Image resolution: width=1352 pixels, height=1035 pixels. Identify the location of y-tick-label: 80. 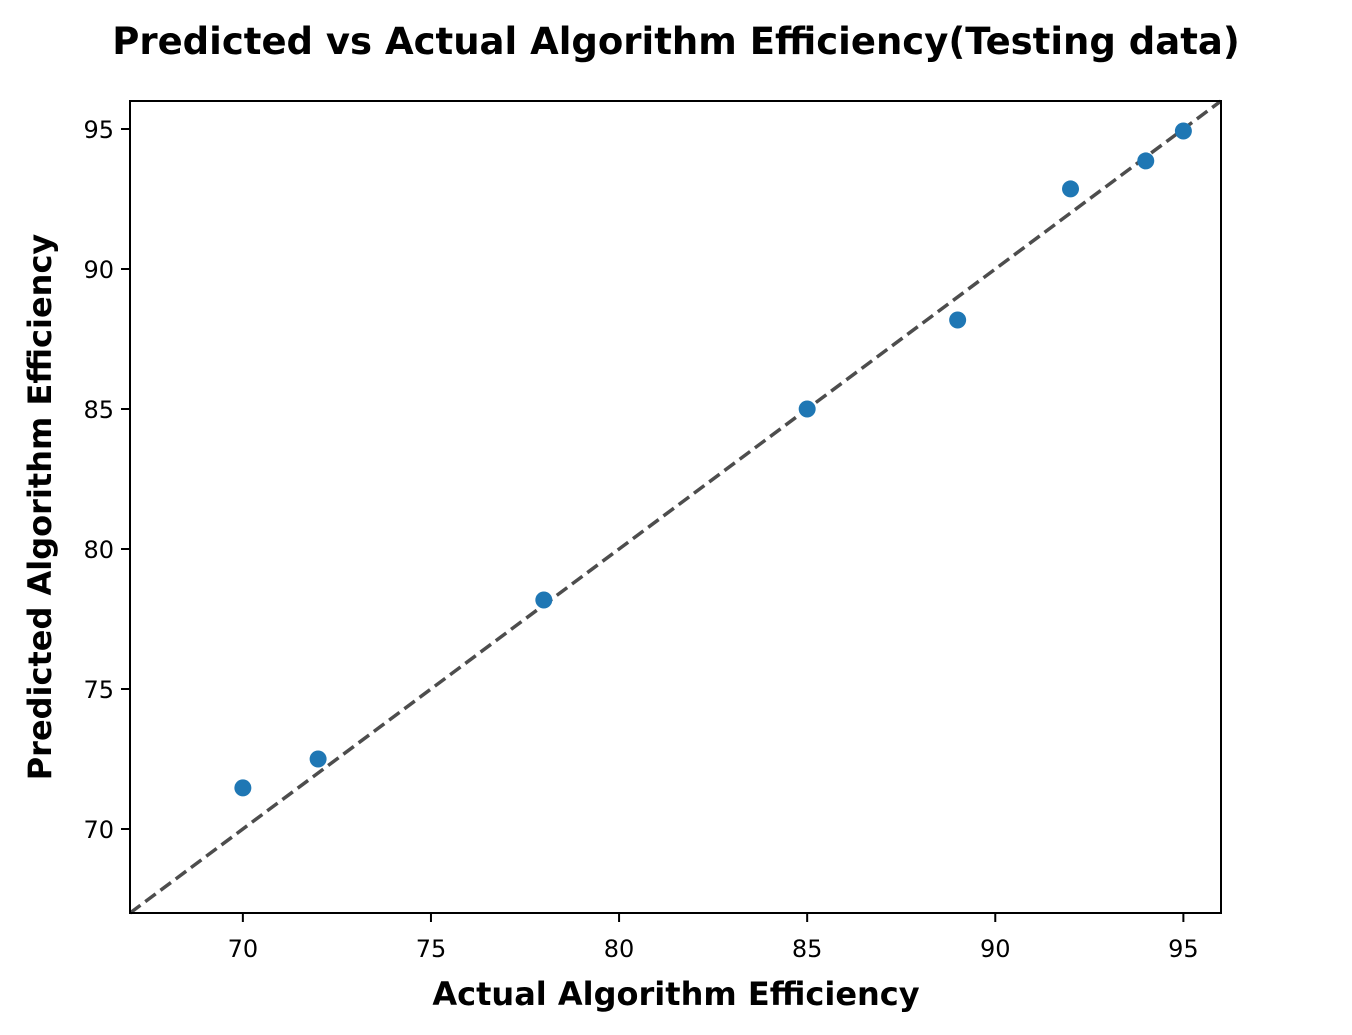
(98, 550).